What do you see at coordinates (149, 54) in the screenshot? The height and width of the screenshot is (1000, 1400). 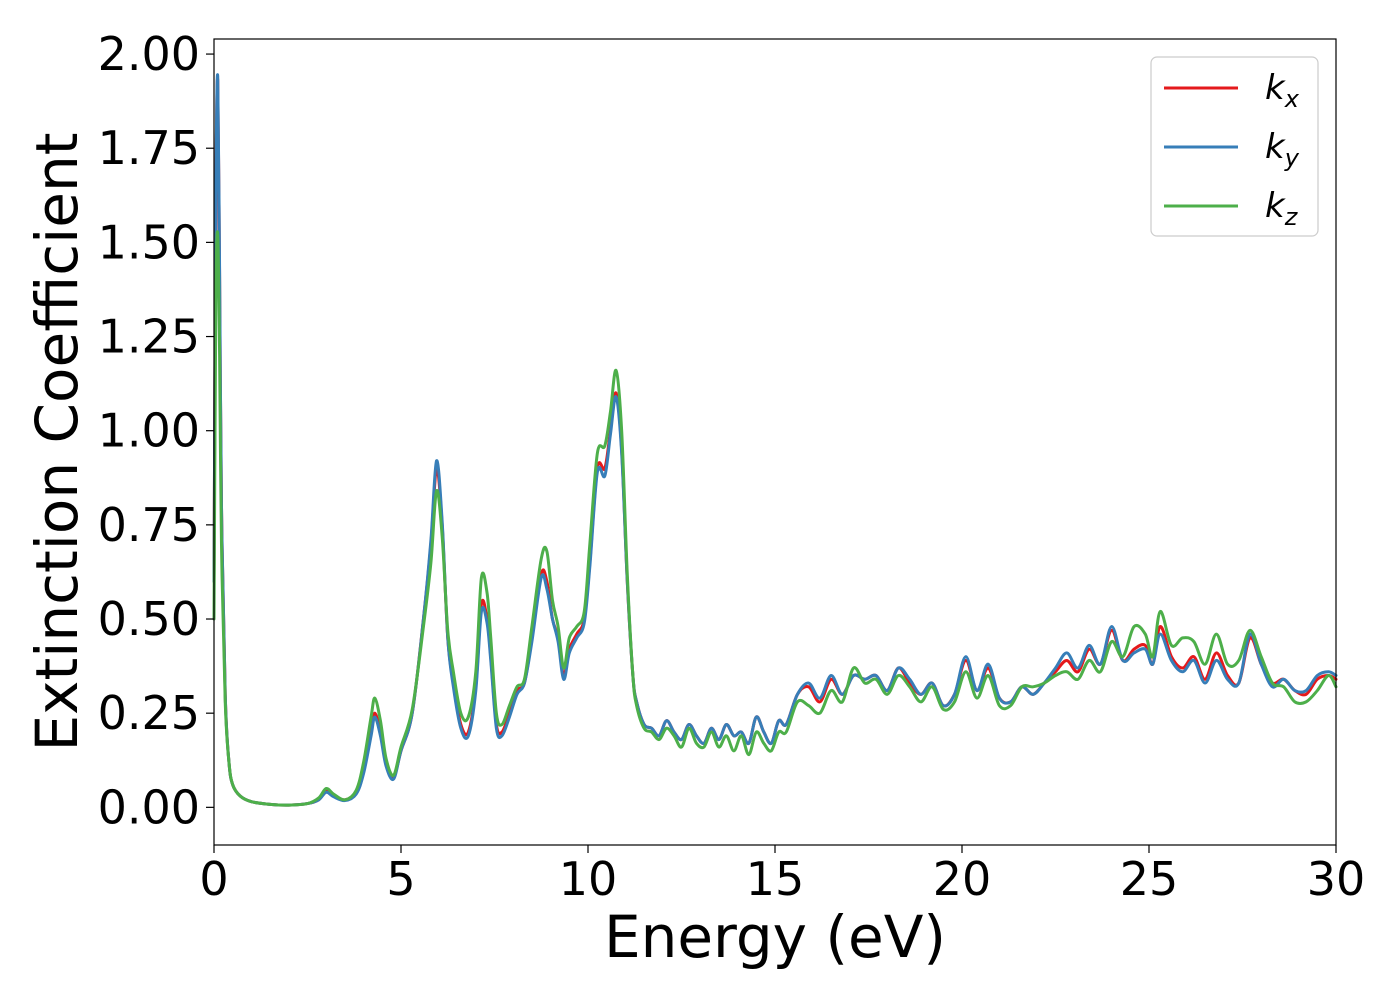 I see `y-tick-label: 2.00` at bounding box center [149, 54].